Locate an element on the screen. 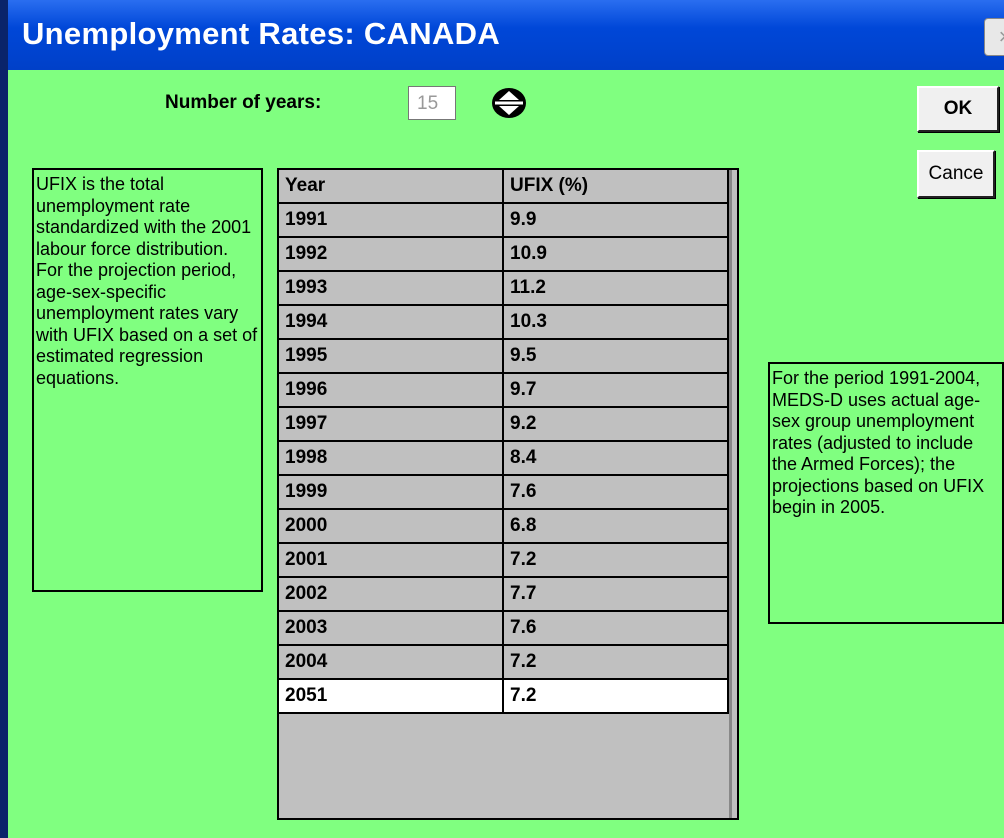  table-cell: 9.5 is located at coordinates (616, 357).